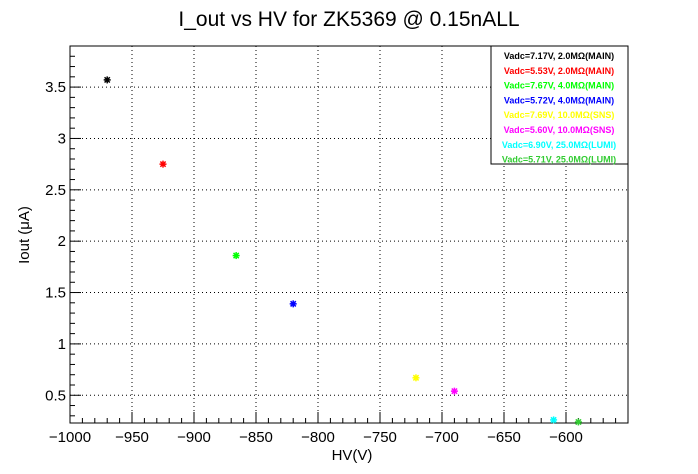  What do you see at coordinates (559, 115) in the screenshot?
I see `legend-entry: Vadc=7.69V, 10.0MΩ(SNS)` at bounding box center [559, 115].